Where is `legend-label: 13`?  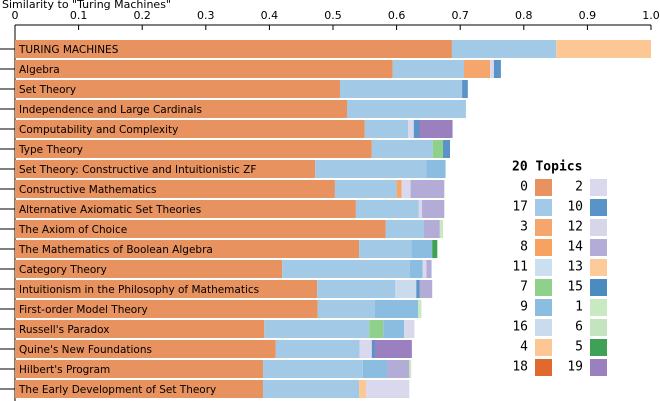 legend-label: 13 is located at coordinates (575, 267).